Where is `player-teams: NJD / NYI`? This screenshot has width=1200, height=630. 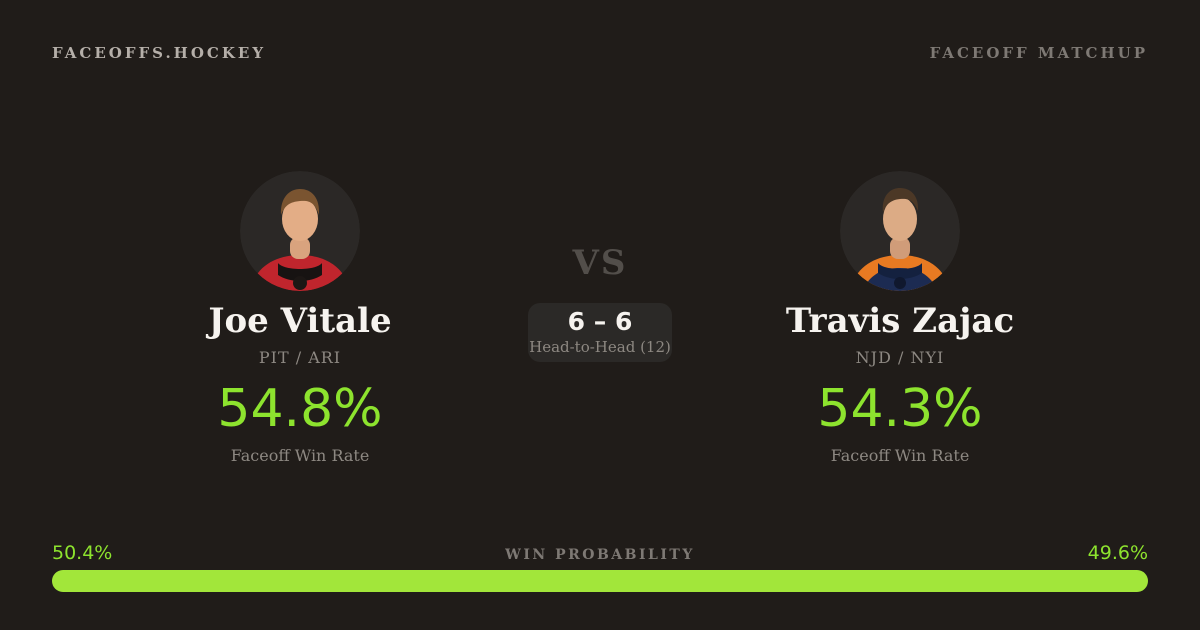 player-teams: NJD / NYI is located at coordinates (900, 357).